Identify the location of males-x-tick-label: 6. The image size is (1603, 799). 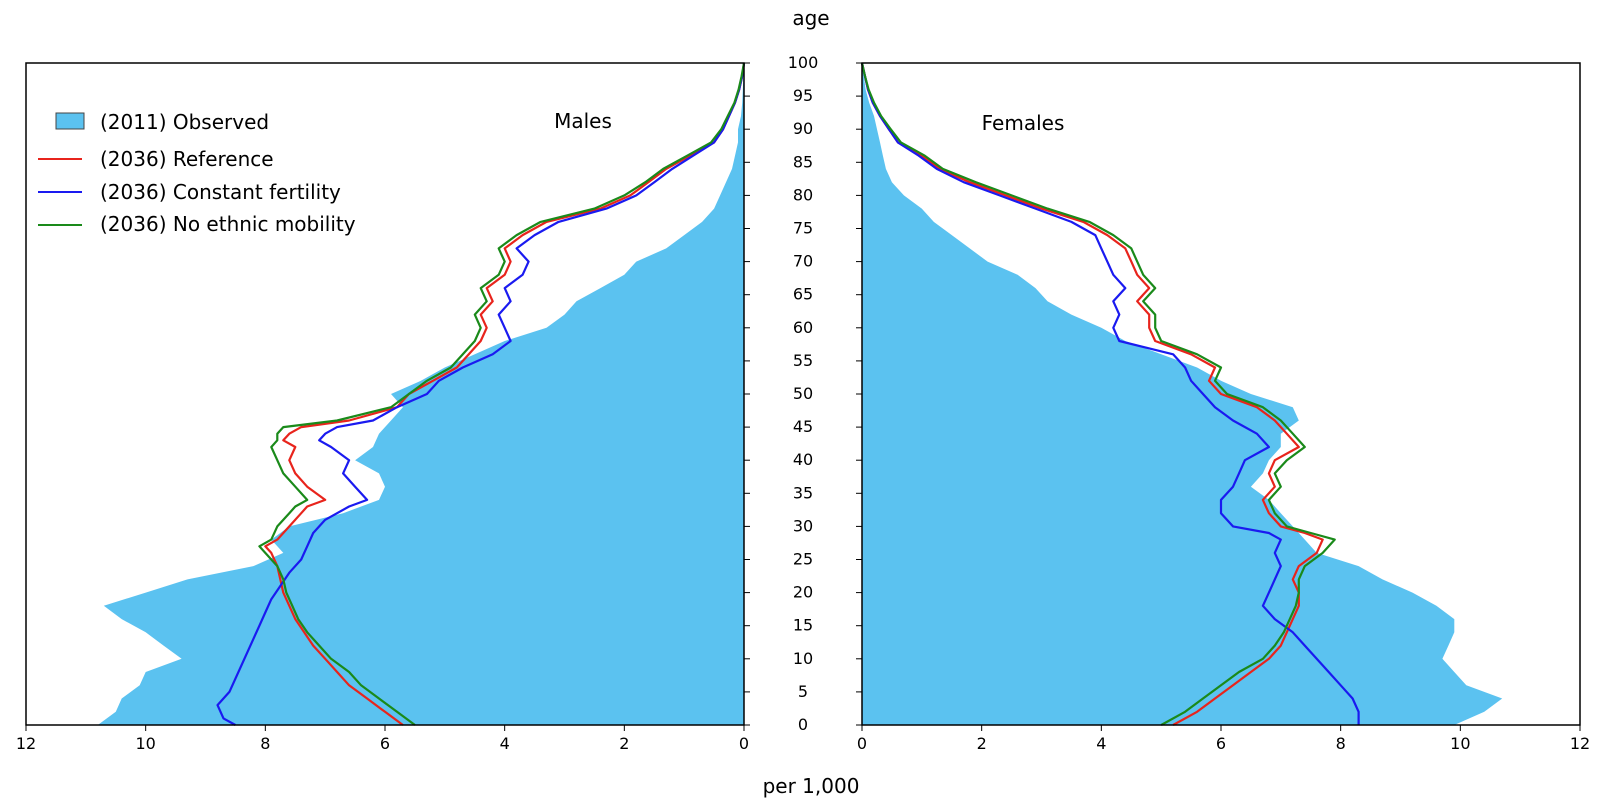
(385, 743).